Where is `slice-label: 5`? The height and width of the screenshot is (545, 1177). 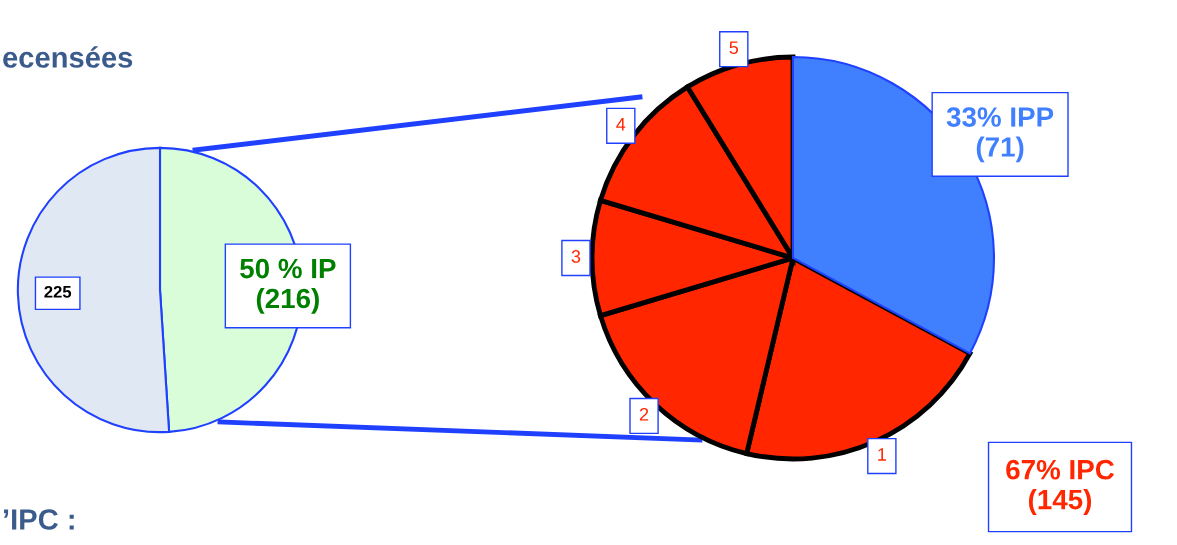
slice-label: 5 is located at coordinates (734, 48).